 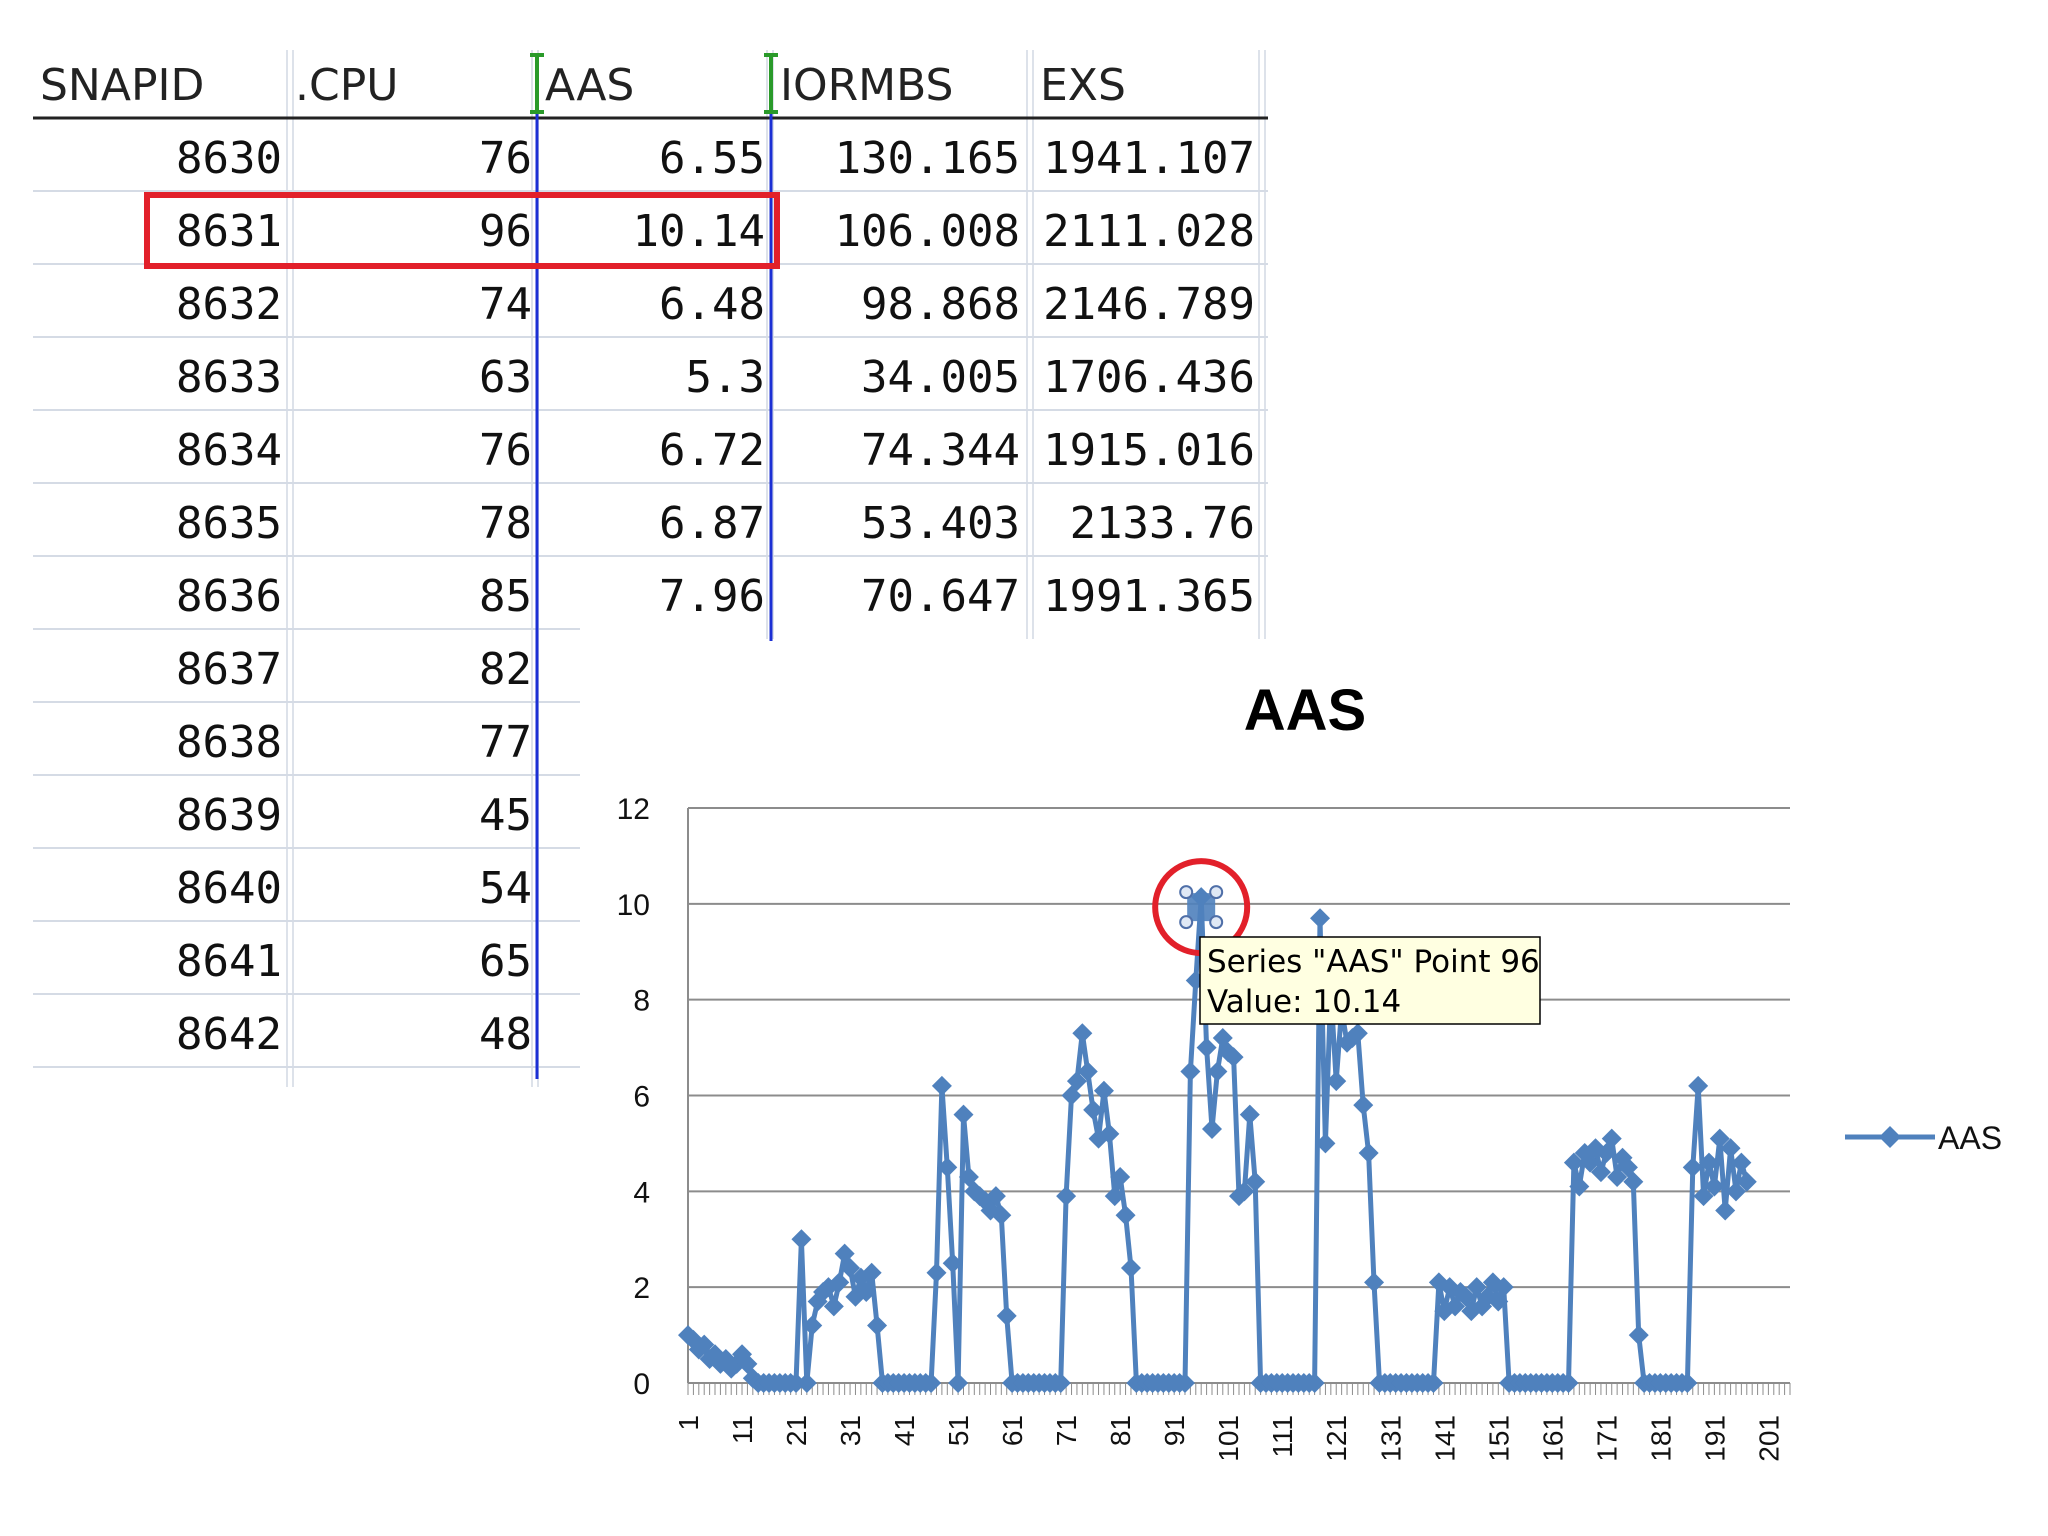 What do you see at coordinates (940, 596) in the screenshot?
I see `table-cell: 70.647` at bounding box center [940, 596].